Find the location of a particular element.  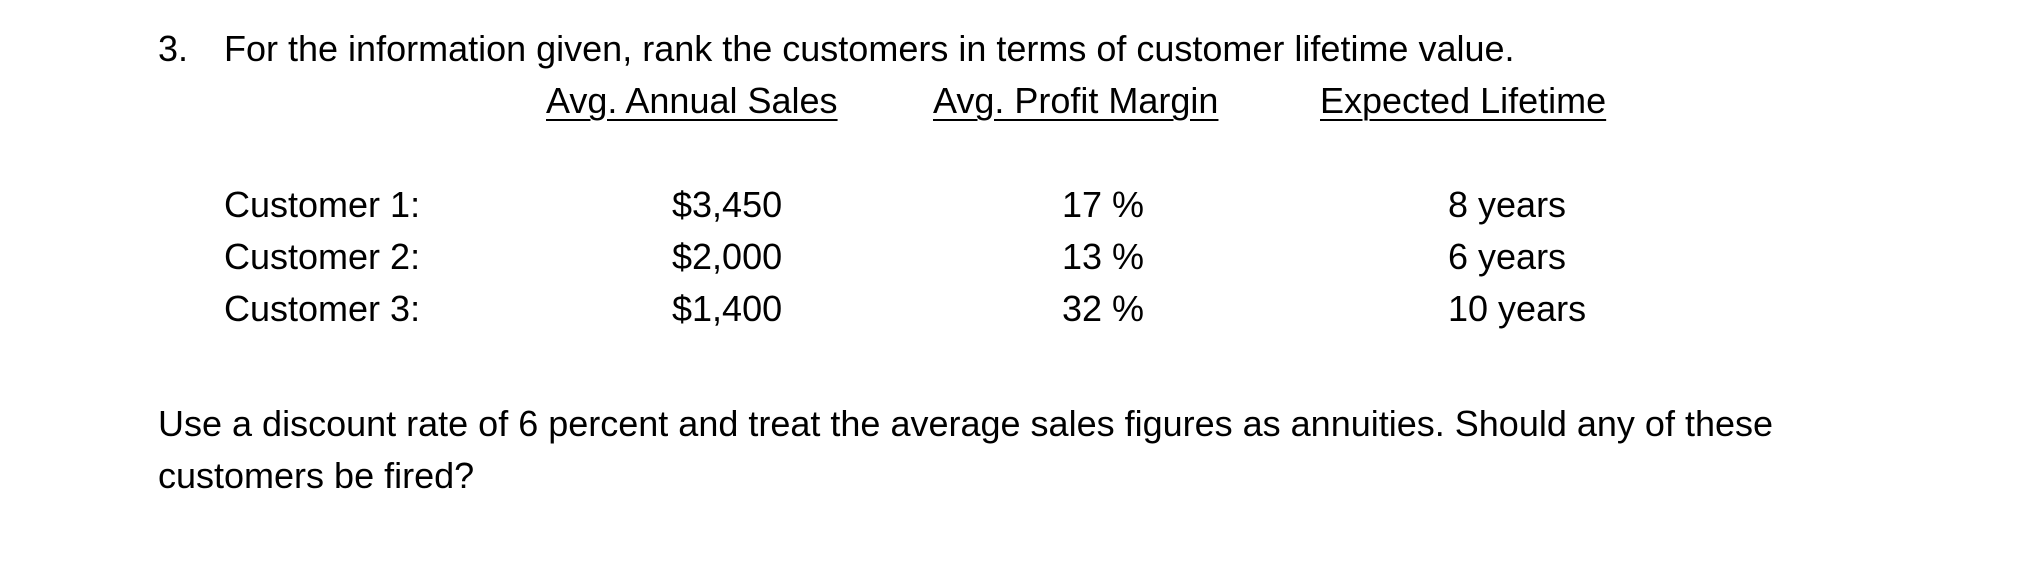

table-row-customer-2: Customer 2: $2,000 13 % 6 years is located at coordinates (1014, 262).